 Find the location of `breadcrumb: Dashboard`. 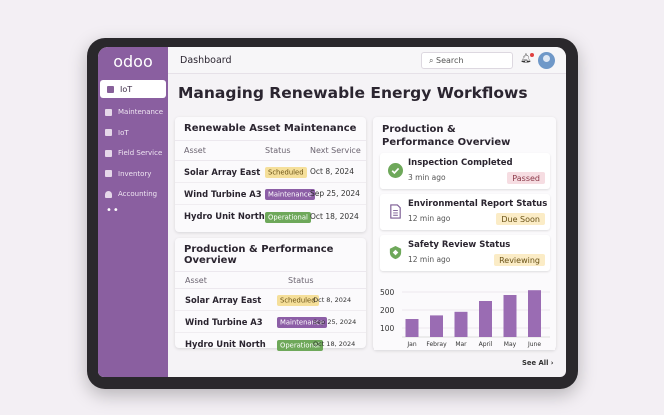

breadcrumb: Dashboard is located at coordinates (206, 60).